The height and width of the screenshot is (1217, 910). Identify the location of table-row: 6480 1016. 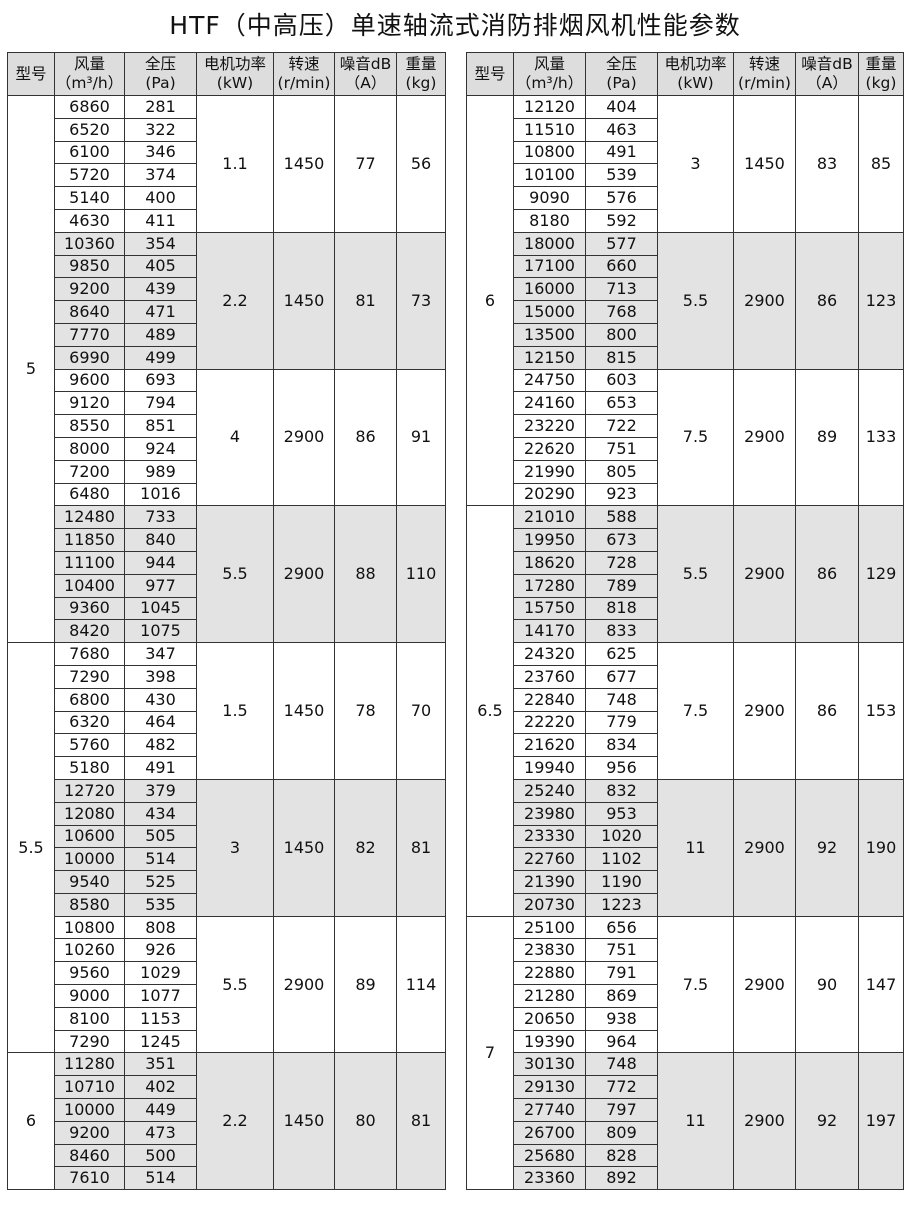
(227, 494).